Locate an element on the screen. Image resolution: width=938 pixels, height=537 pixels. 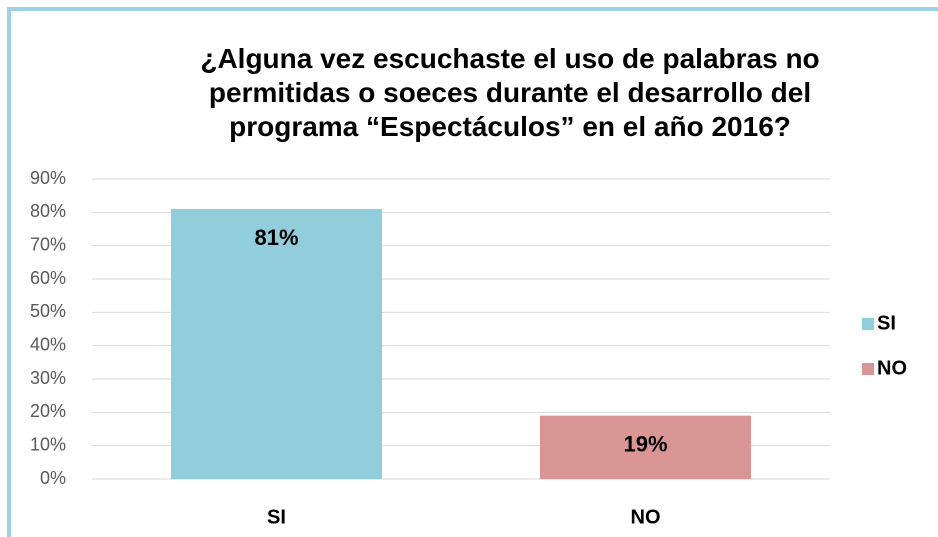
y-tick-label: 0% is located at coordinates (53, 478).